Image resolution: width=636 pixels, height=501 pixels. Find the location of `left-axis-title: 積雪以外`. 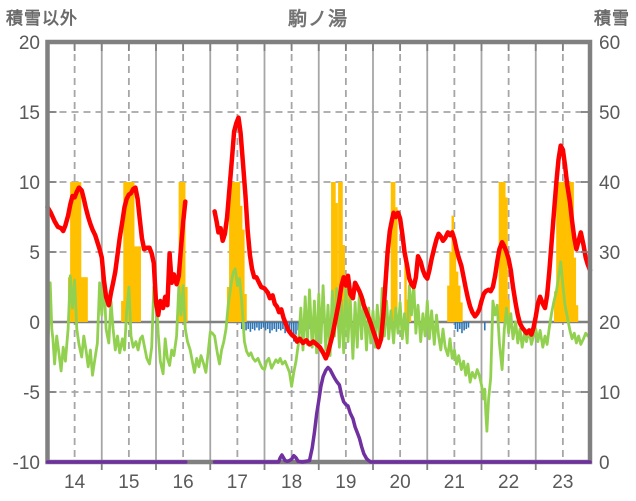

left-axis-title: 積雪以外 is located at coordinates (42, 18).